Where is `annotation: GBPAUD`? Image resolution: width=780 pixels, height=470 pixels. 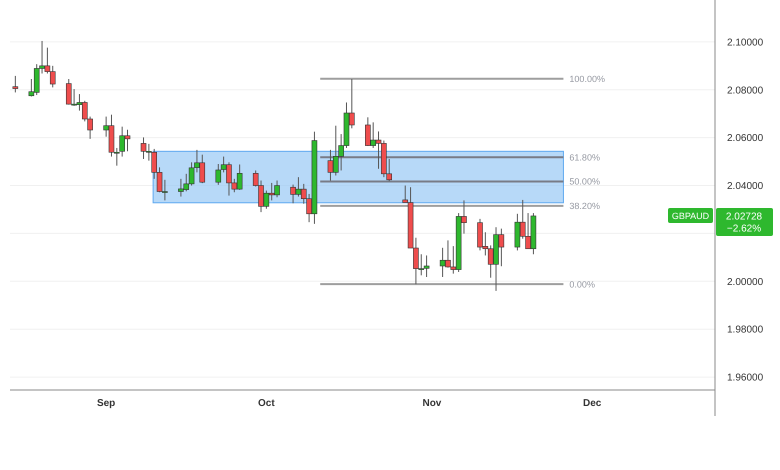 annotation: GBPAUD is located at coordinates (691, 216).